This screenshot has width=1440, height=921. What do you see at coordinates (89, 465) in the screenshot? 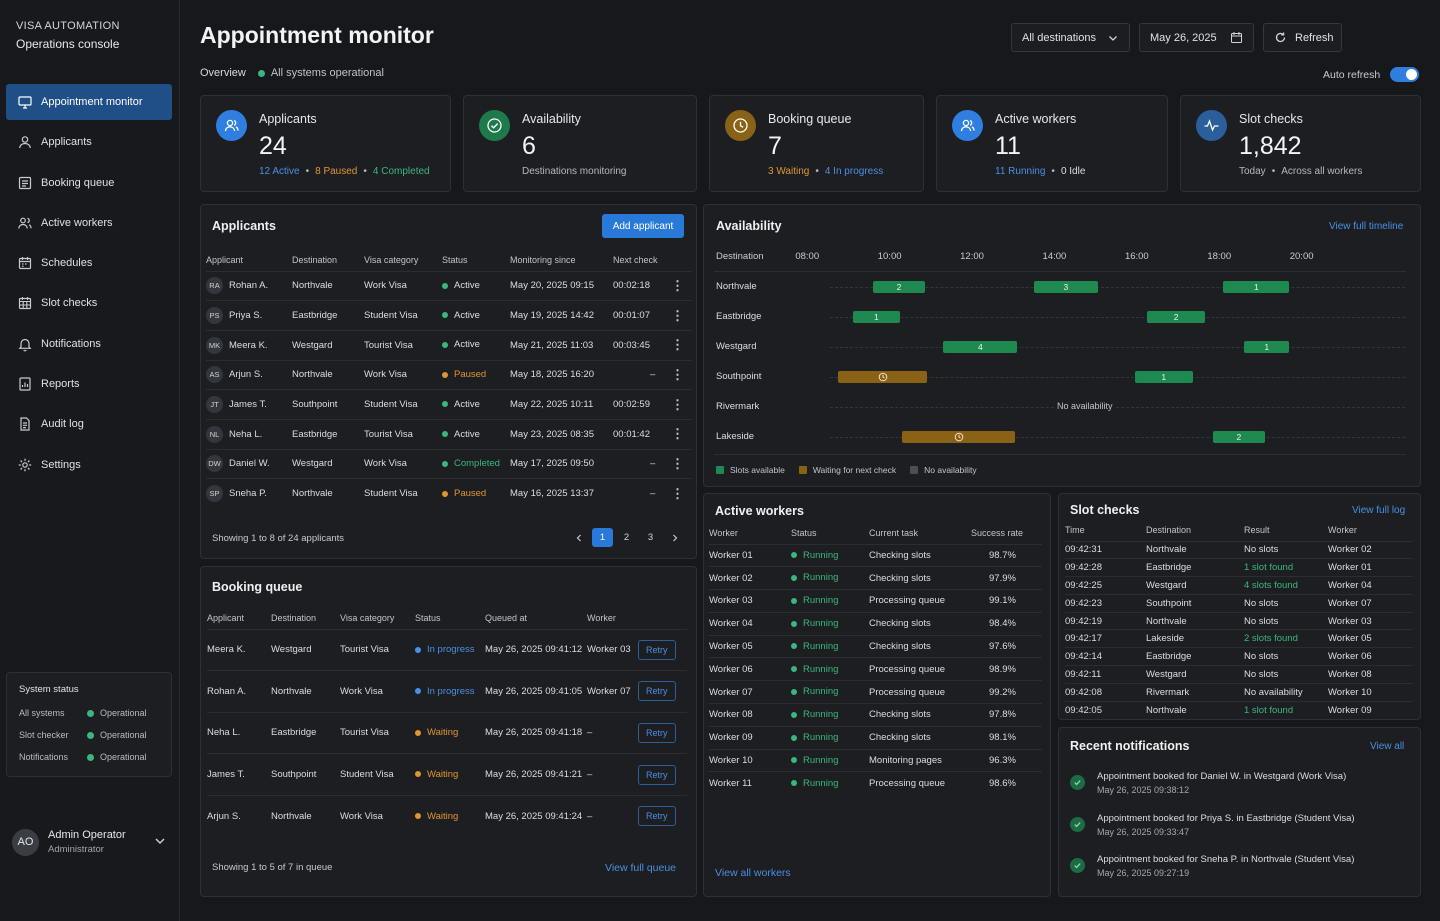
I see `sidebar-item-settings: Settings` at bounding box center [89, 465].